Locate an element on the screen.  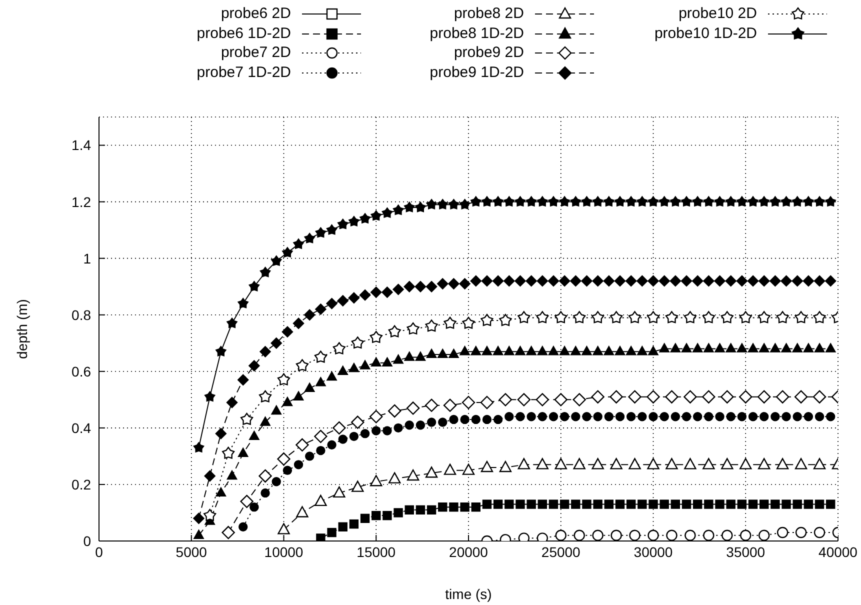
legend-label: probe10 1D-2D is located at coordinates (705, 33).